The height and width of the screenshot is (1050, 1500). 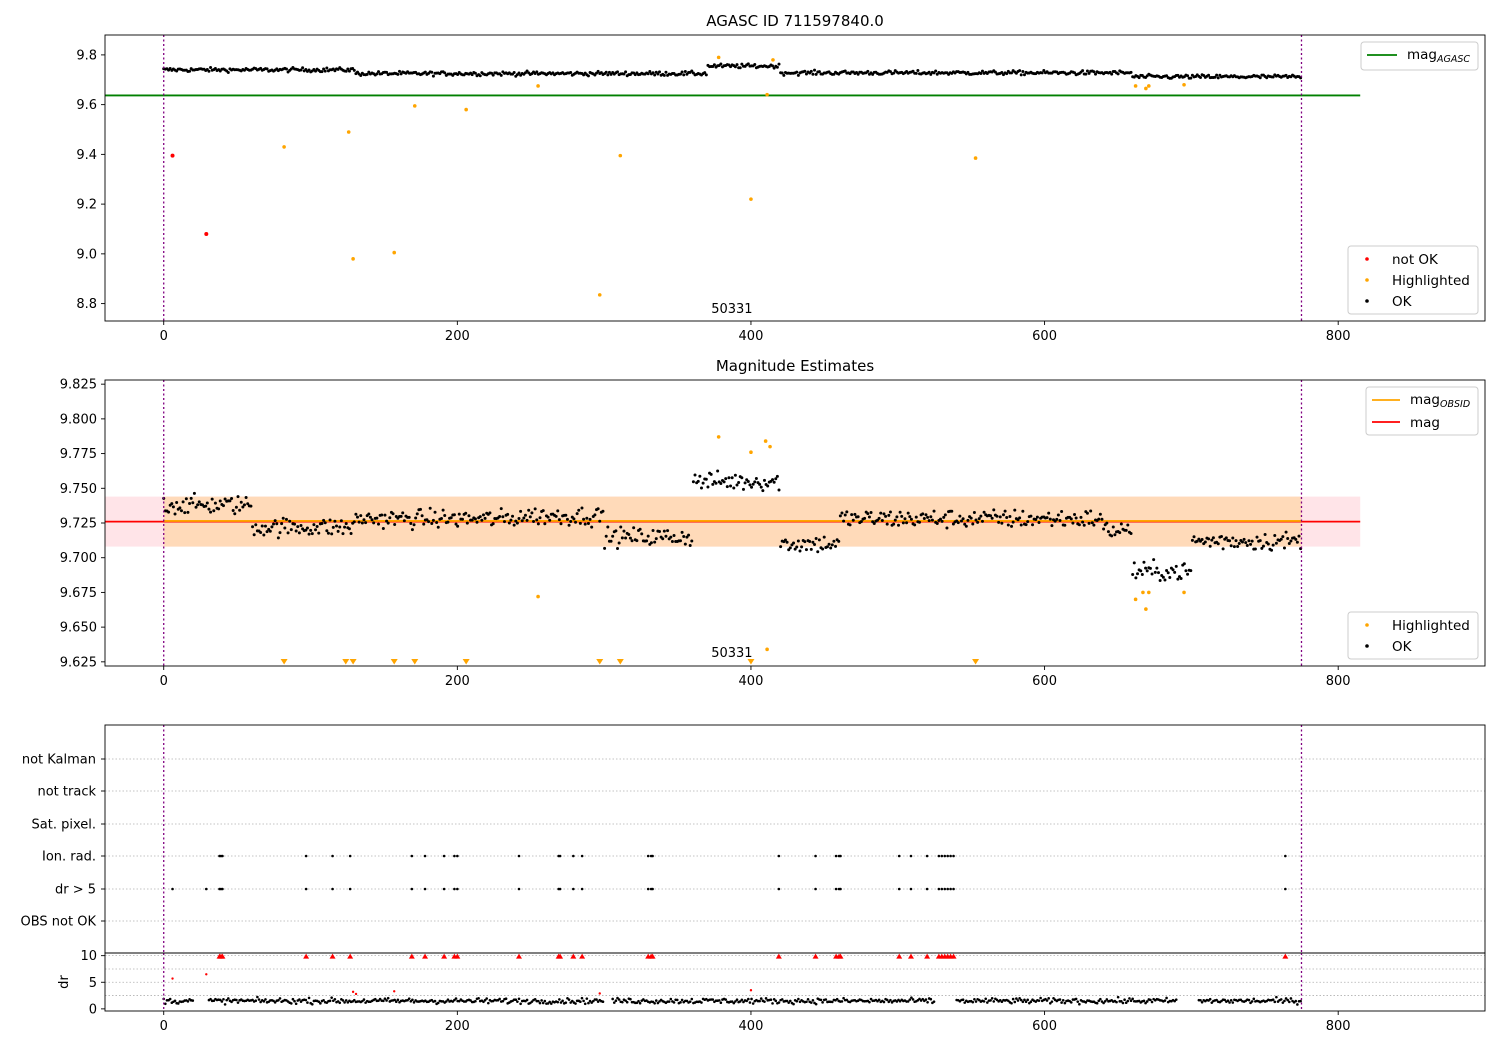 I want to click on legend-line-box, so click(x=1422, y=411).